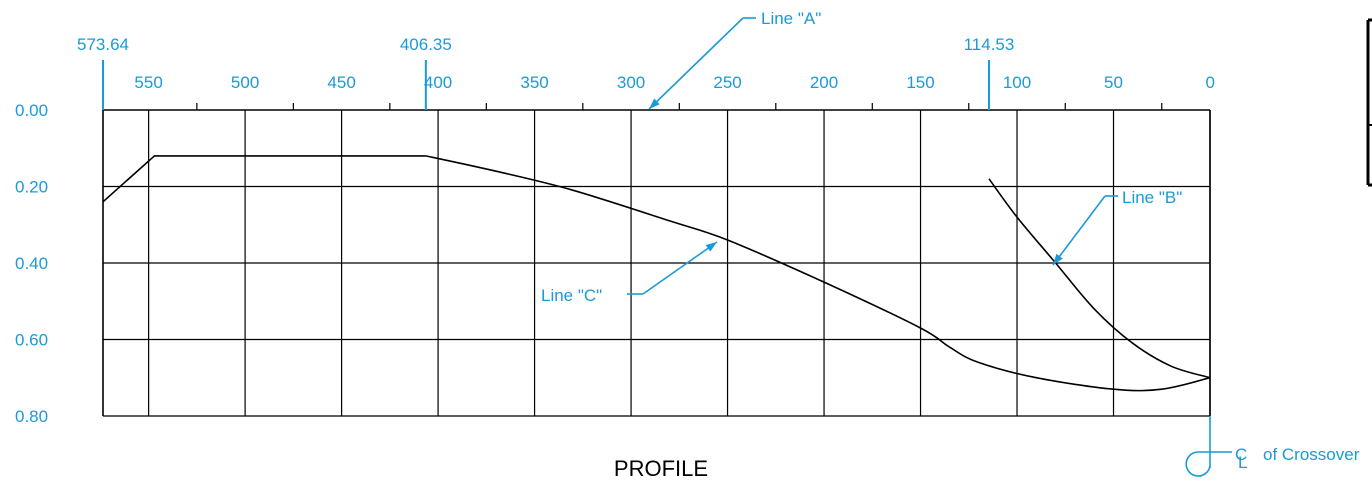 The height and width of the screenshot is (487, 1372). What do you see at coordinates (31, 110) in the screenshot?
I see `y-tick-label: 0.00` at bounding box center [31, 110].